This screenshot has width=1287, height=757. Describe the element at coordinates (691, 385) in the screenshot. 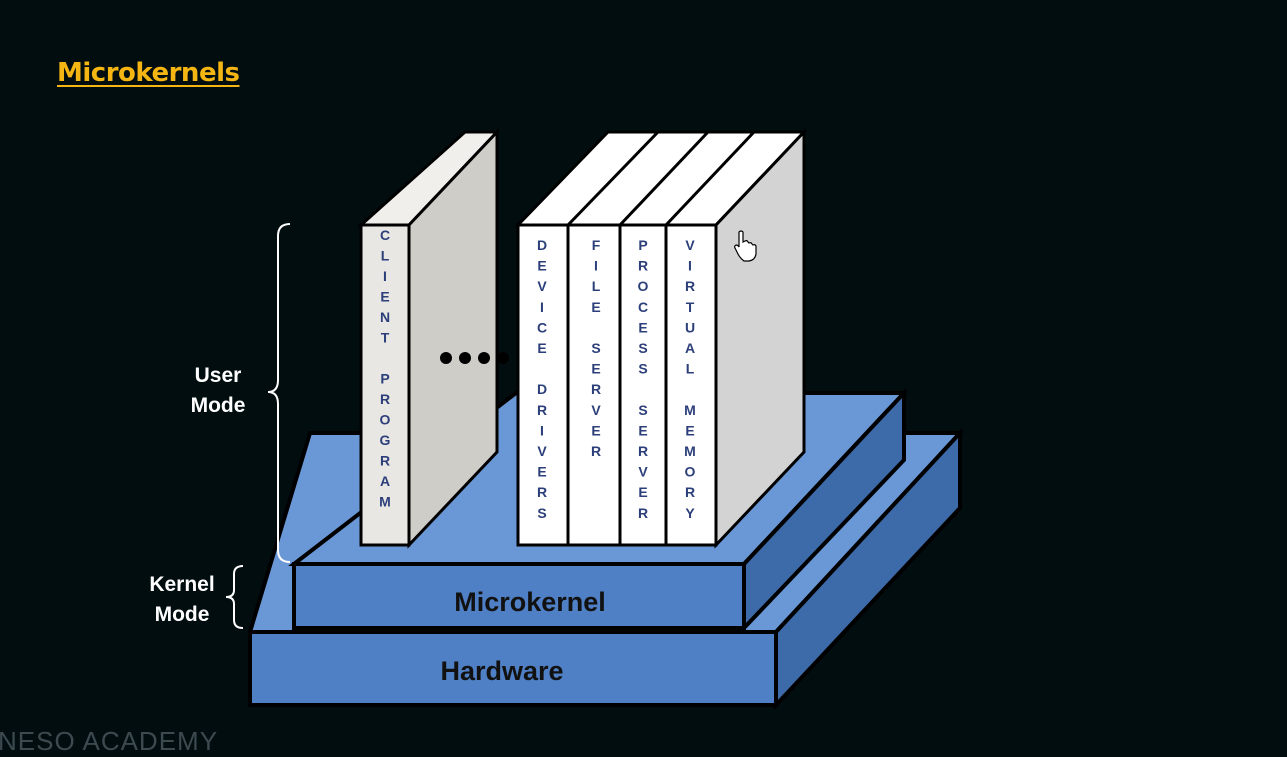

I see `virtual-memory-block` at that location.